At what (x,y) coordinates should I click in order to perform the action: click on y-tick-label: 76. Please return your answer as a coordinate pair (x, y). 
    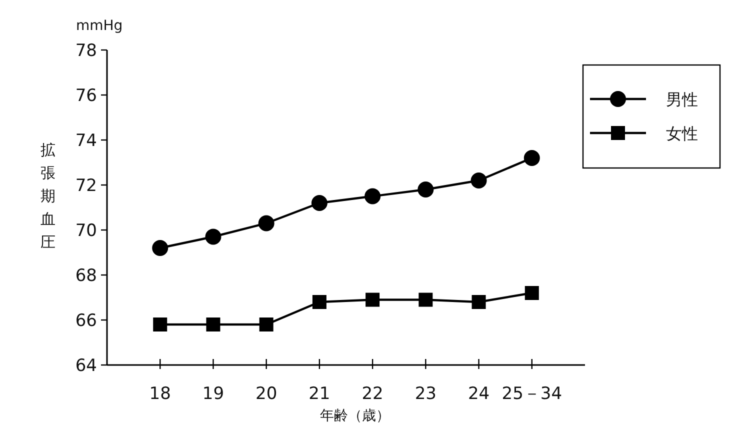
    Looking at the image, I should click on (86, 96).